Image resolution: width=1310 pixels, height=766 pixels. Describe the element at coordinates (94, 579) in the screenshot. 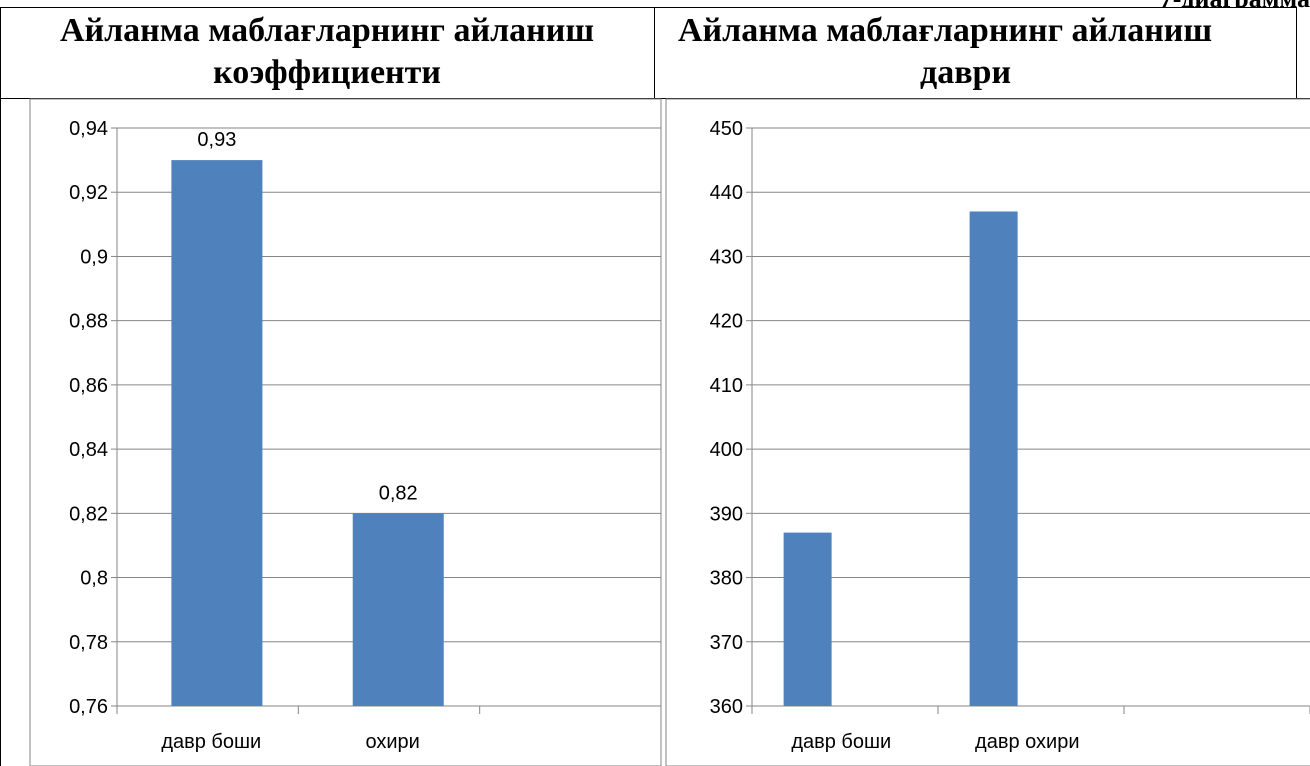

I see `y-tick-label: 0,8` at that location.